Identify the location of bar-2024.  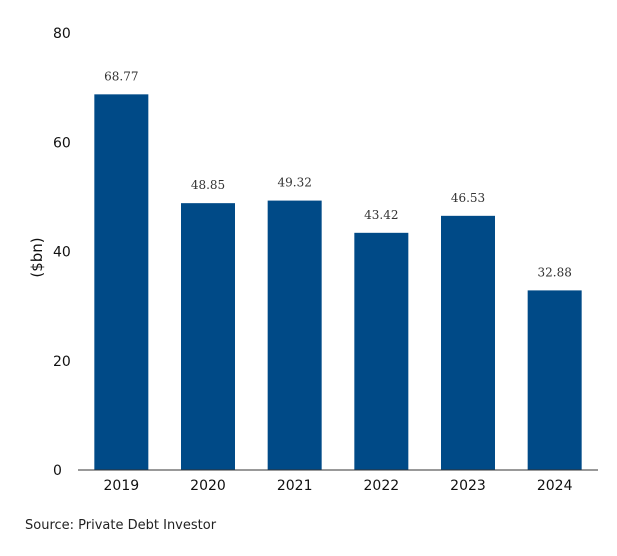
(554, 380).